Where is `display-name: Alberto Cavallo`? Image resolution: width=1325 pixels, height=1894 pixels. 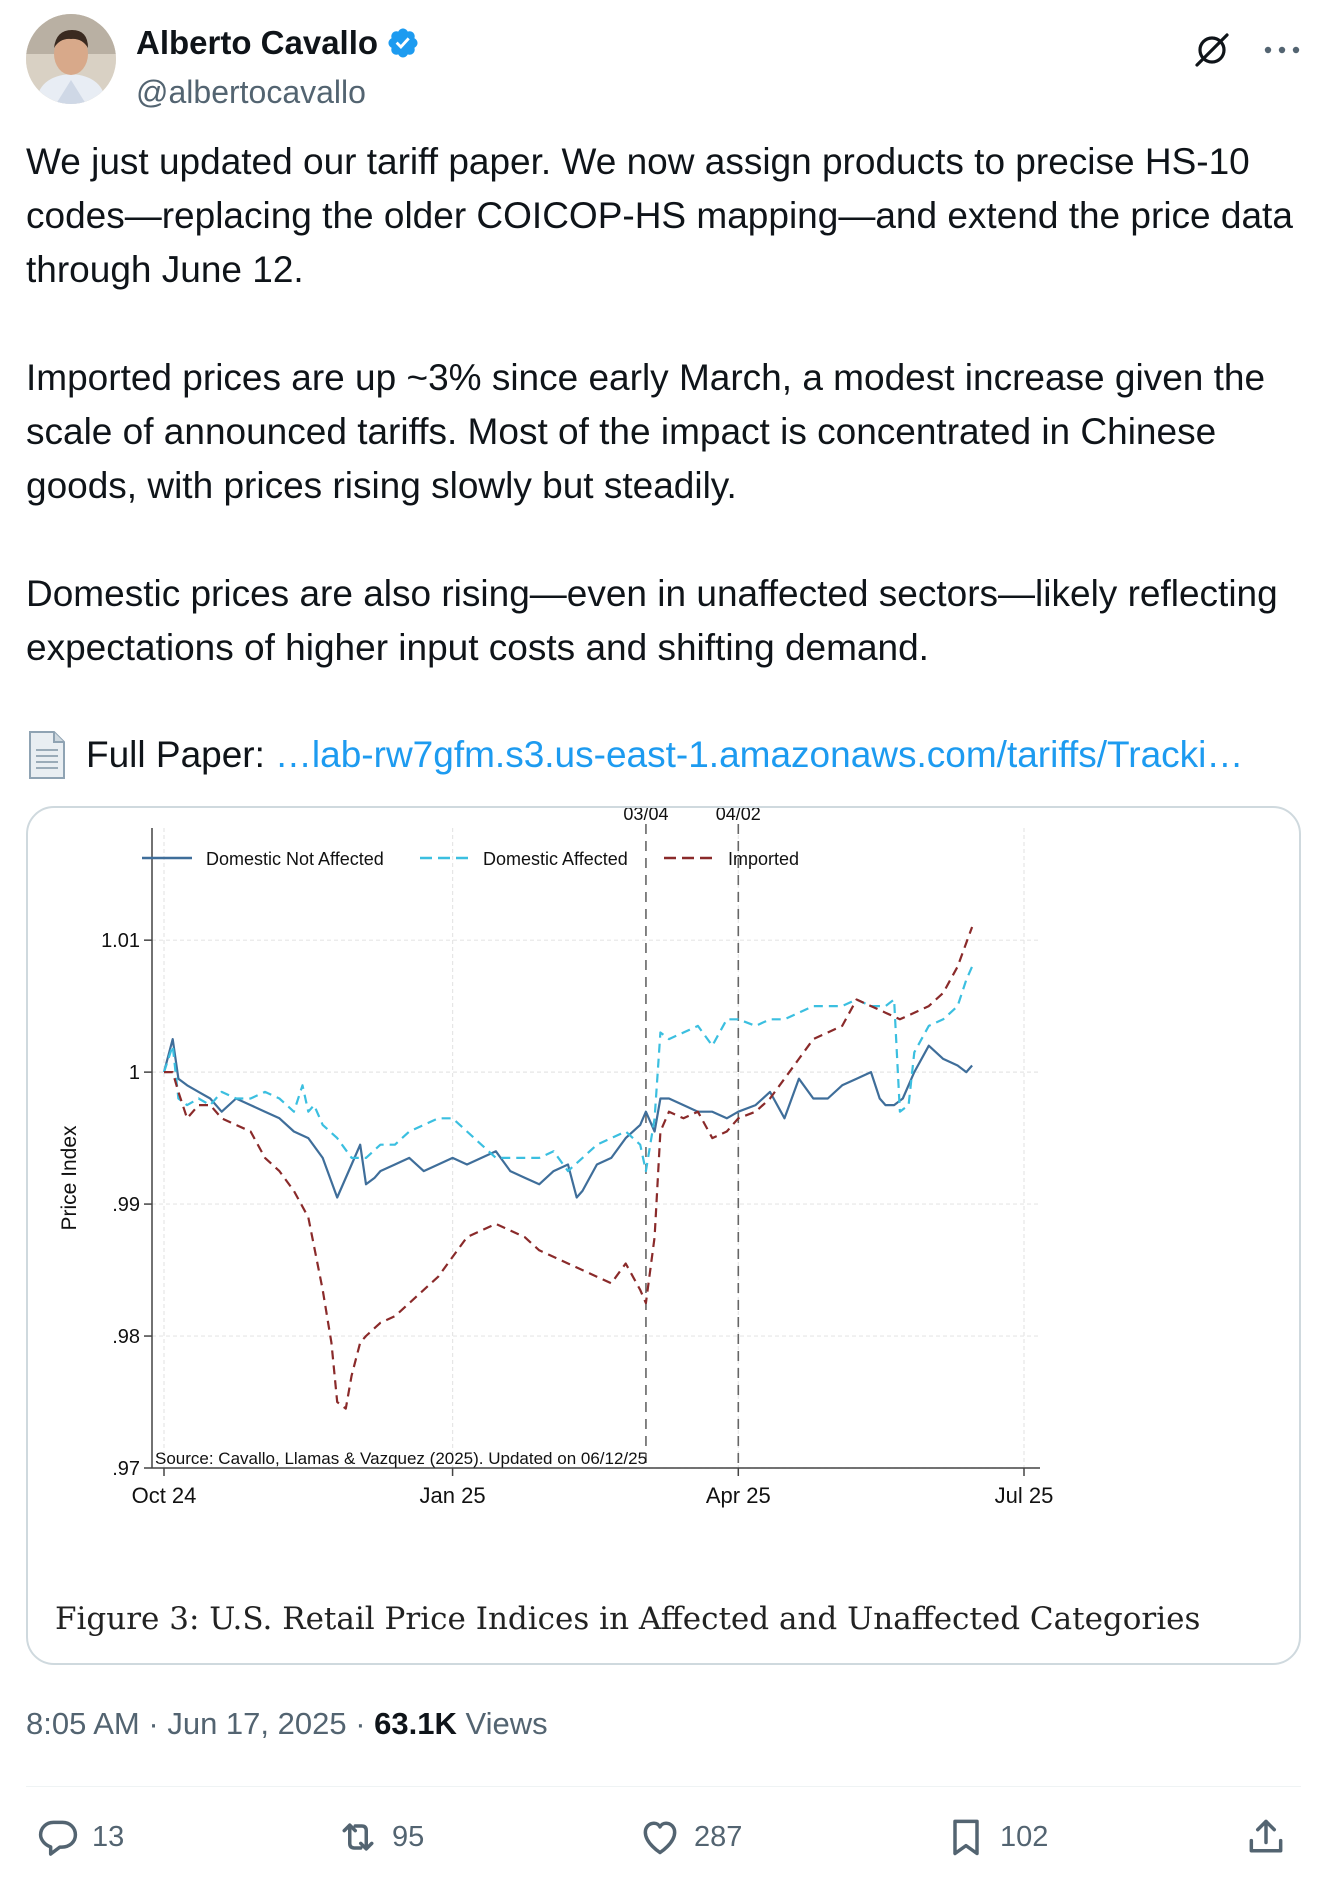
display-name: Alberto Cavallo is located at coordinates (257, 42).